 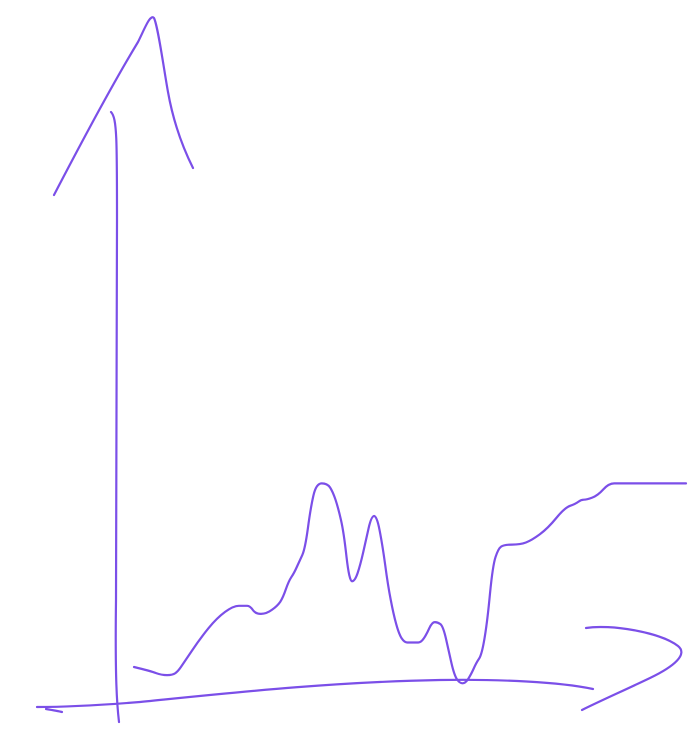 I want to click on x-axis-arrowhead, so click(x=631, y=668).